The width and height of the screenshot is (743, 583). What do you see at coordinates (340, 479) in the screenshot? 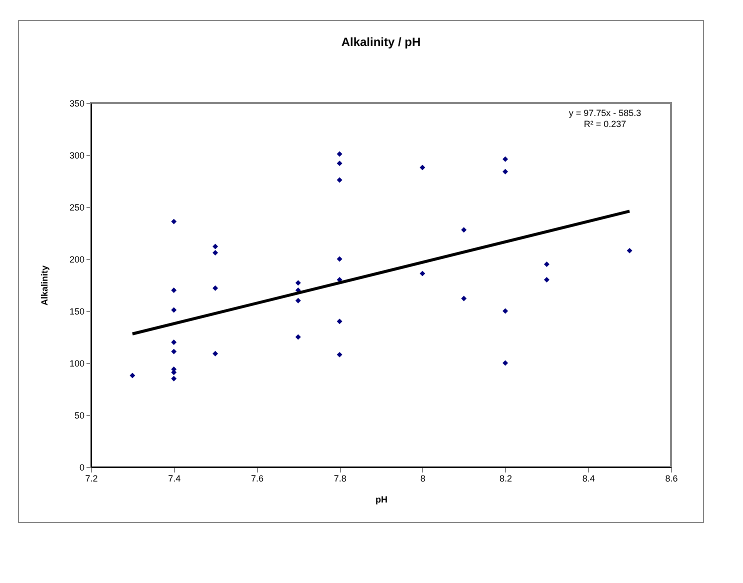
I see `x-tick-label: 7.8` at bounding box center [340, 479].